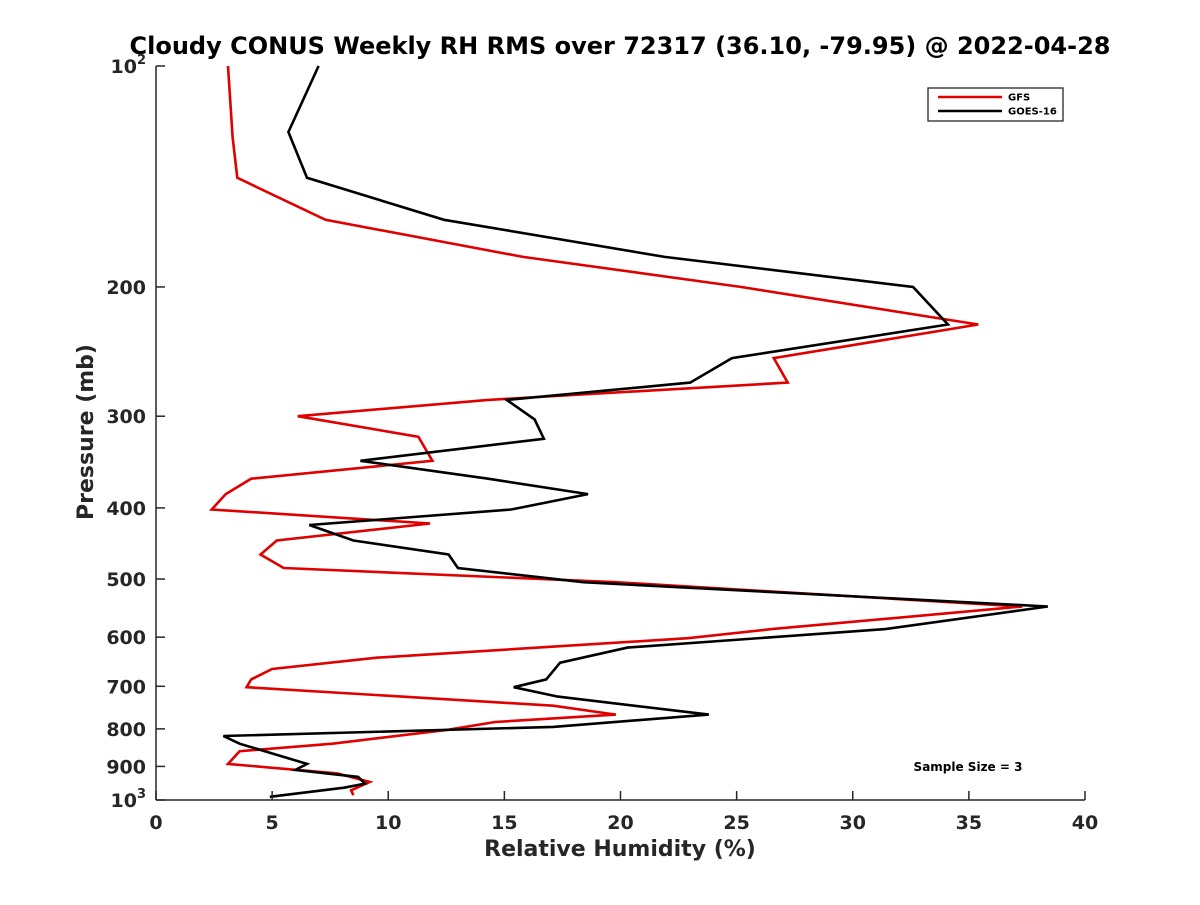  What do you see at coordinates (126, 730) in the screenshot?
I see `y-tick-label: 800` at bounding box center [126, 730].